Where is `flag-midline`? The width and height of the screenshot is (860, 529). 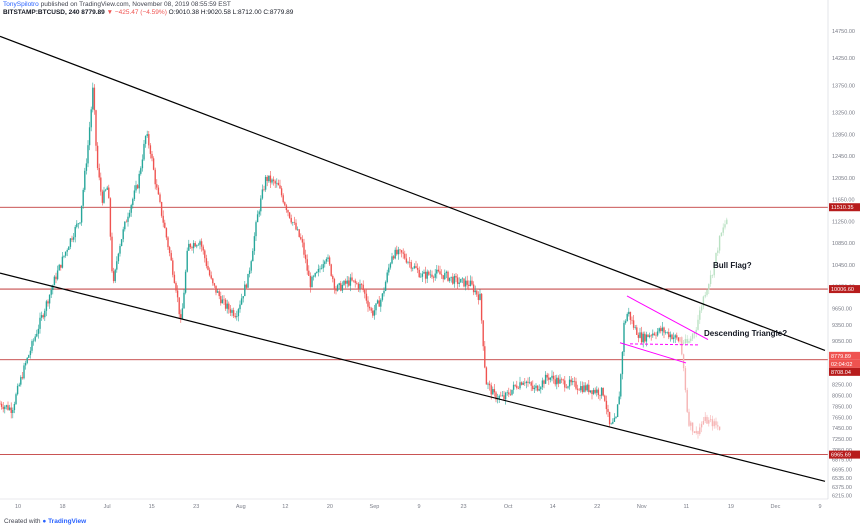 flag-midline is located at coordinates (665, 344).